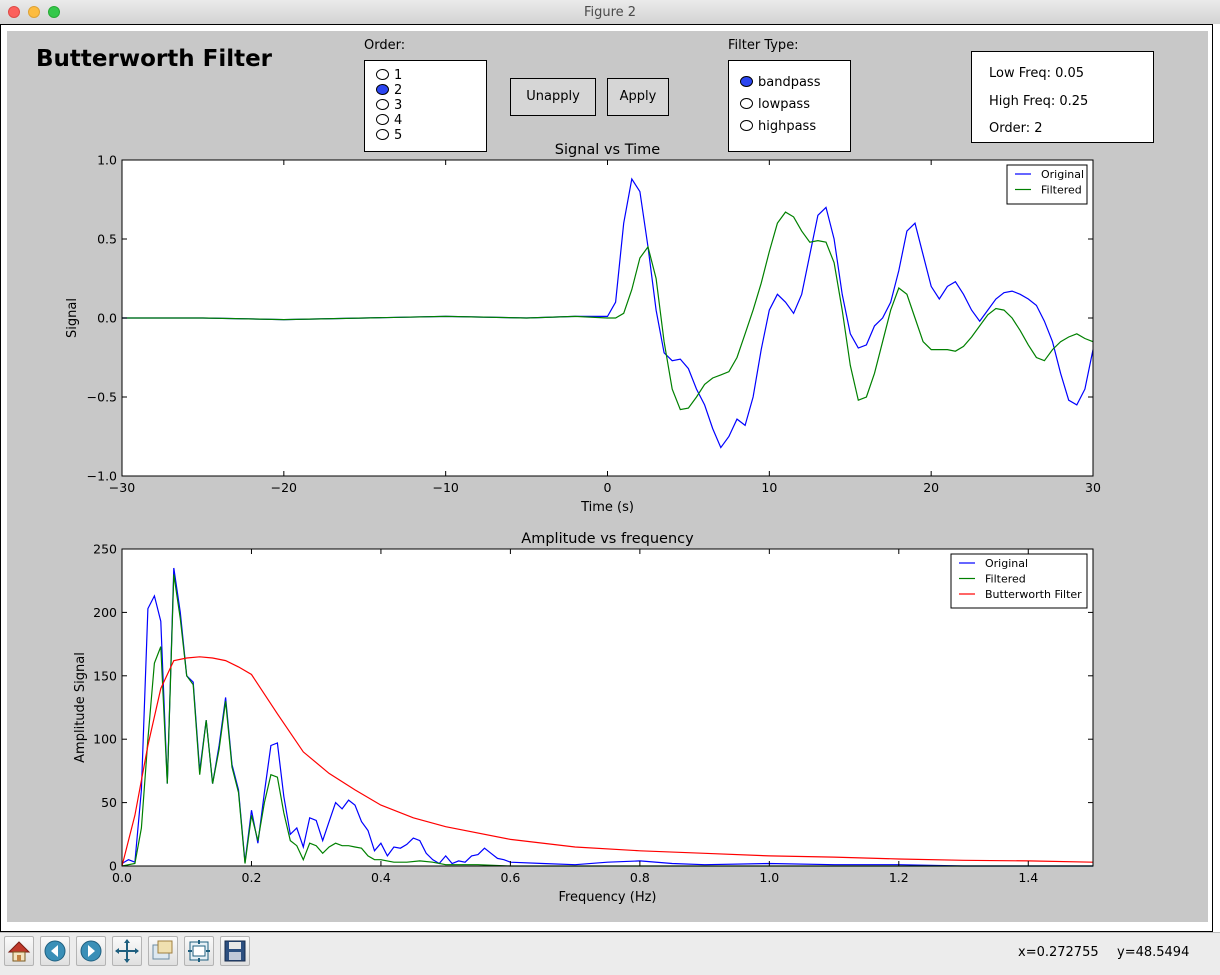 Image resolution: width=1220 pixels, height=975 pixels. I want to click on order-option-5: 5, so click(389, 135).